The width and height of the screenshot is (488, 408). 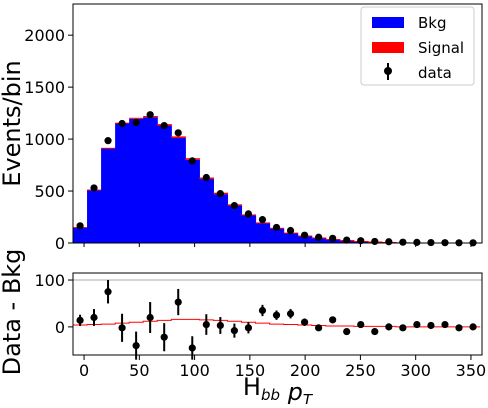 I want to click on legend-label-data: data, so click(x=435, y=73).